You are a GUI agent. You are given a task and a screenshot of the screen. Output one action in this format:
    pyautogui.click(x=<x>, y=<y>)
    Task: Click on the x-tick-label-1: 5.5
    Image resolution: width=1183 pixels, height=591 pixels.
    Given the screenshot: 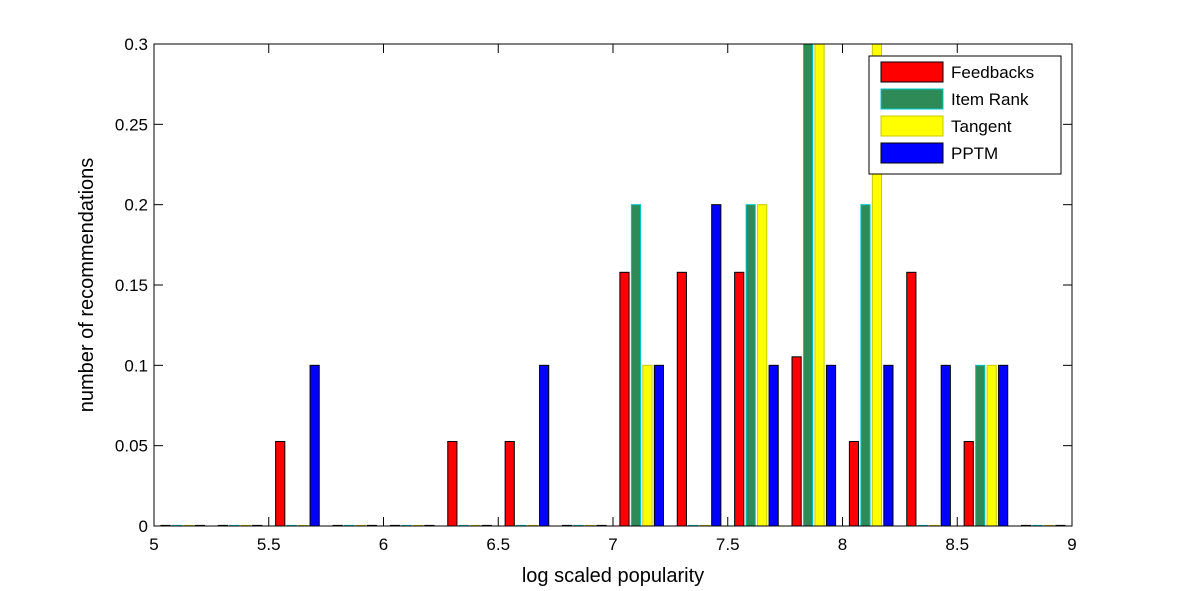 What is the action you would take?
    pyautogui.click(x=269, y=544)
    